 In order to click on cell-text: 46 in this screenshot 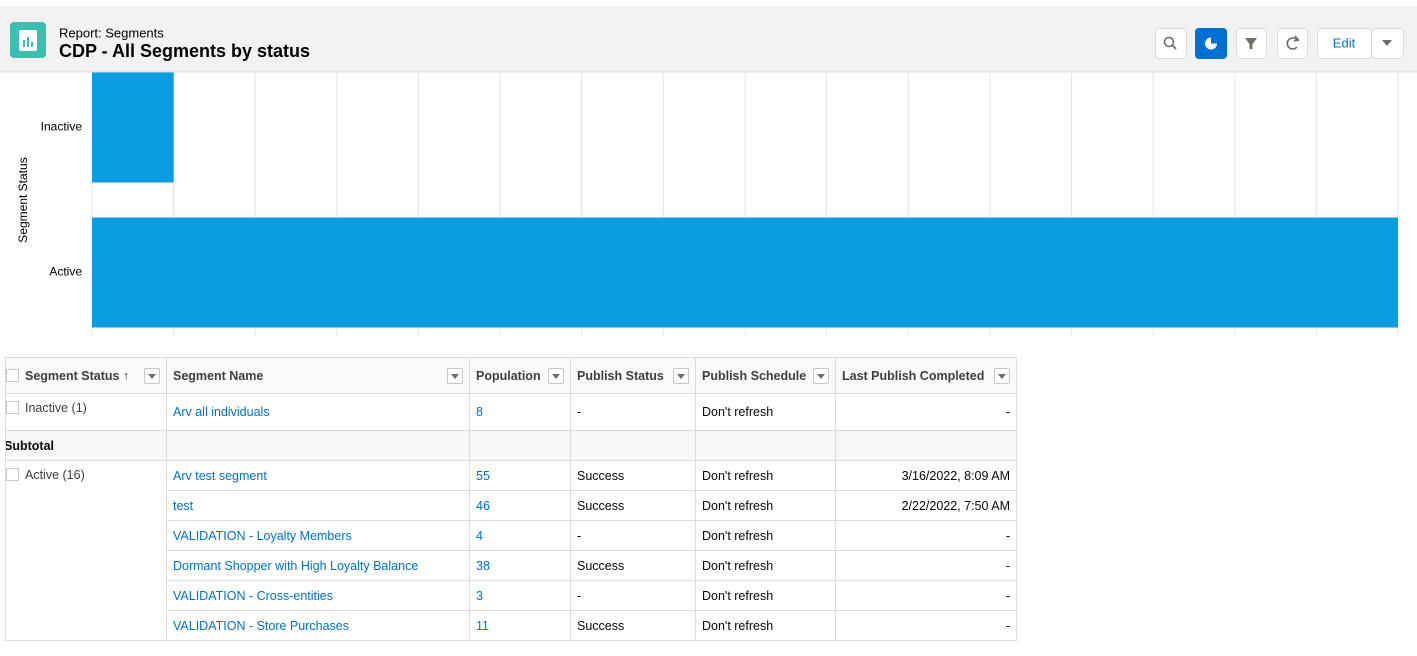, I will do `click(483, 505)`.